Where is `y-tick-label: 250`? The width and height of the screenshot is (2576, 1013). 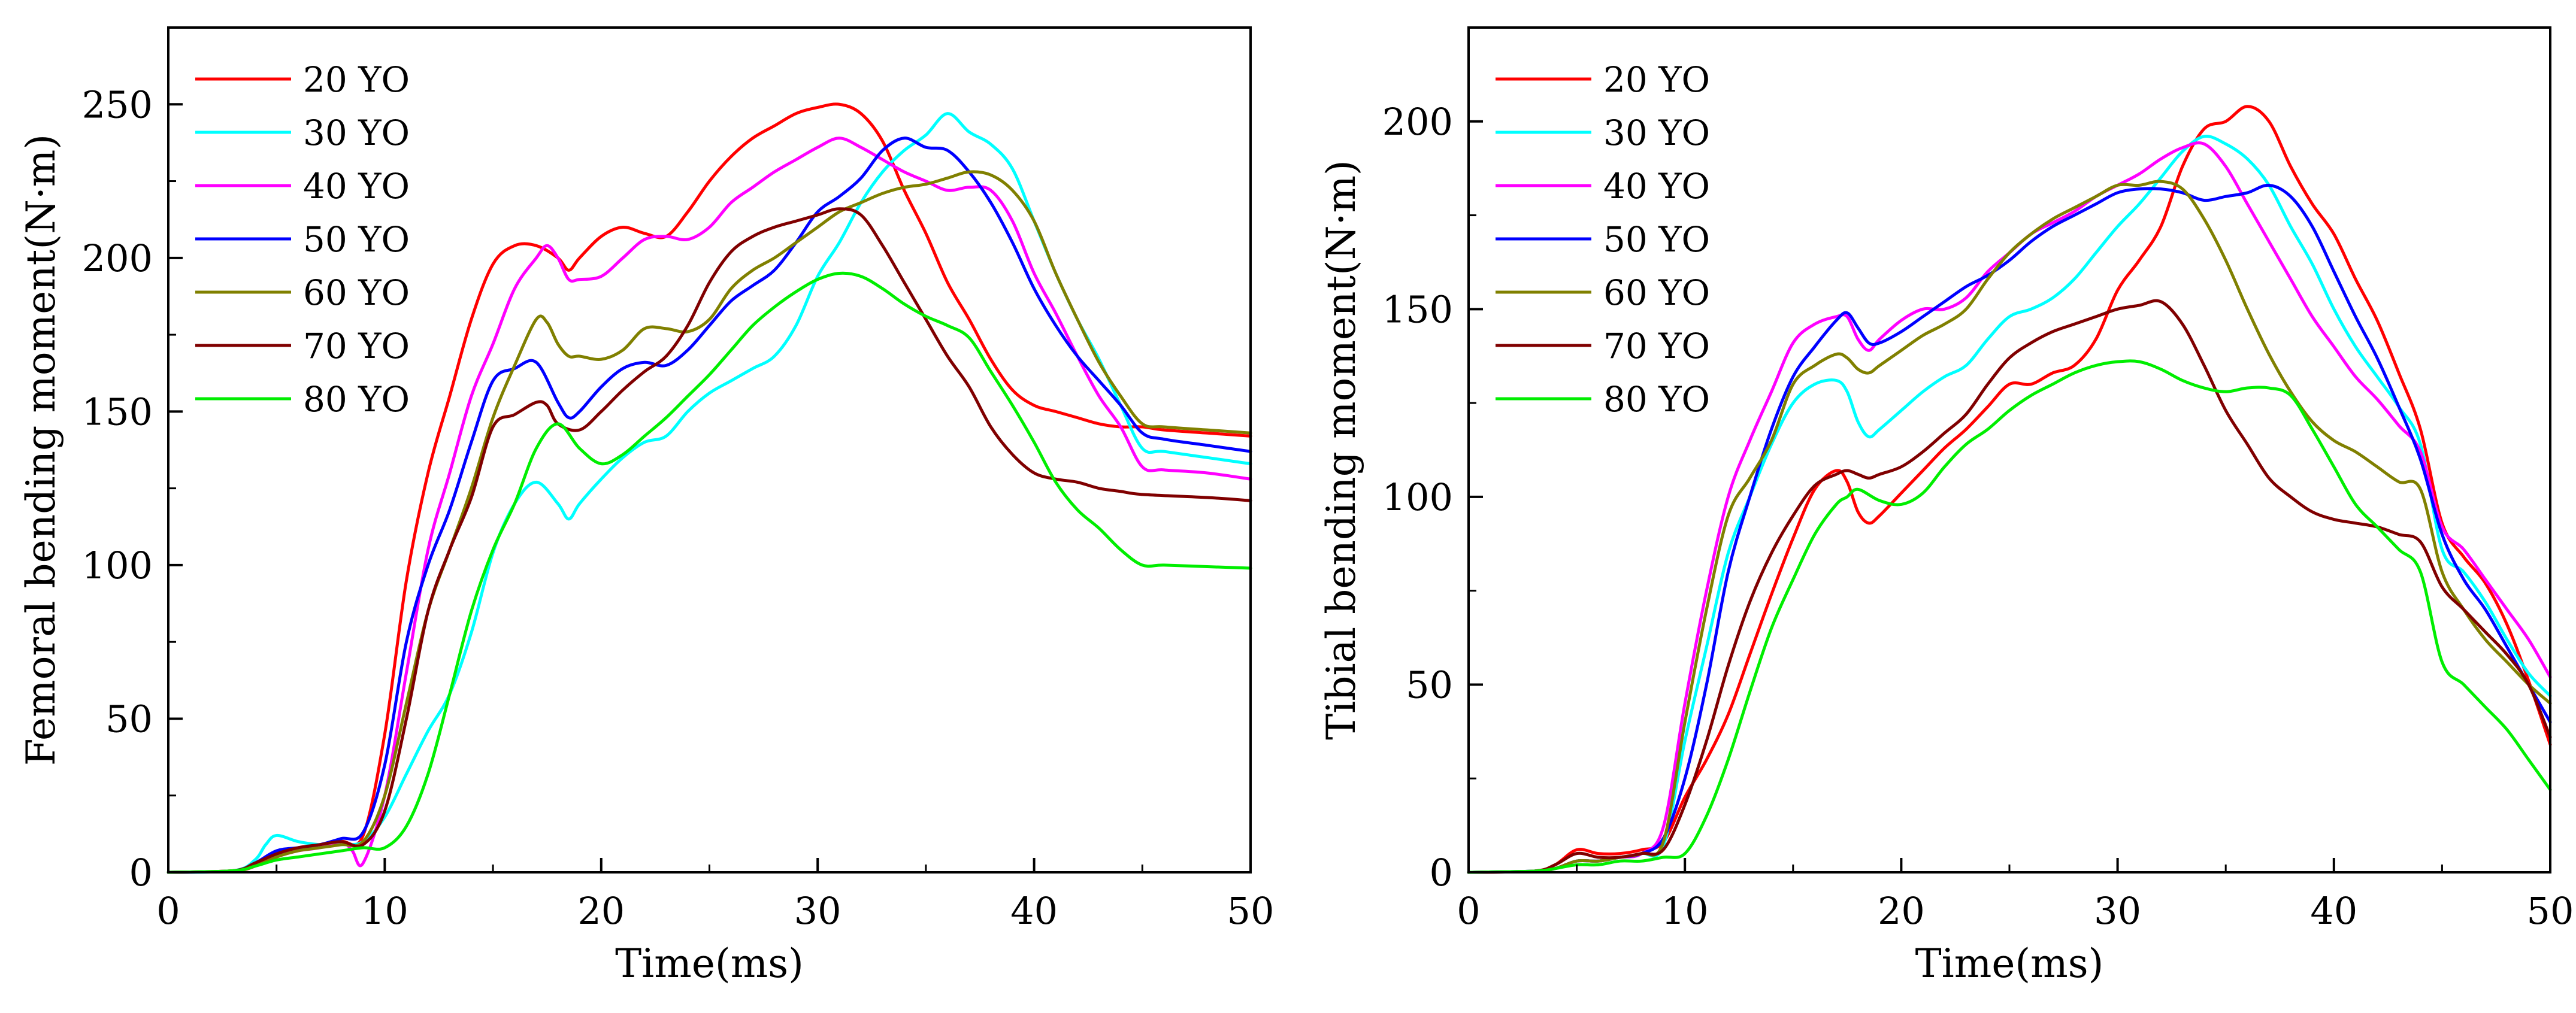 y-tick-label: 250 is located at coordinates (117, 104).